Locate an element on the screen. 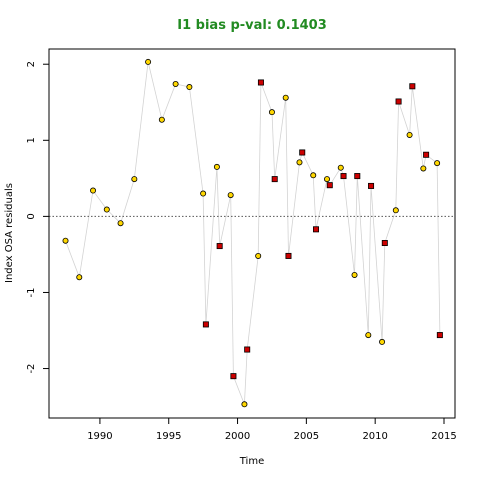  x-tick-label: 1990 is located at coordinates (99, 436).